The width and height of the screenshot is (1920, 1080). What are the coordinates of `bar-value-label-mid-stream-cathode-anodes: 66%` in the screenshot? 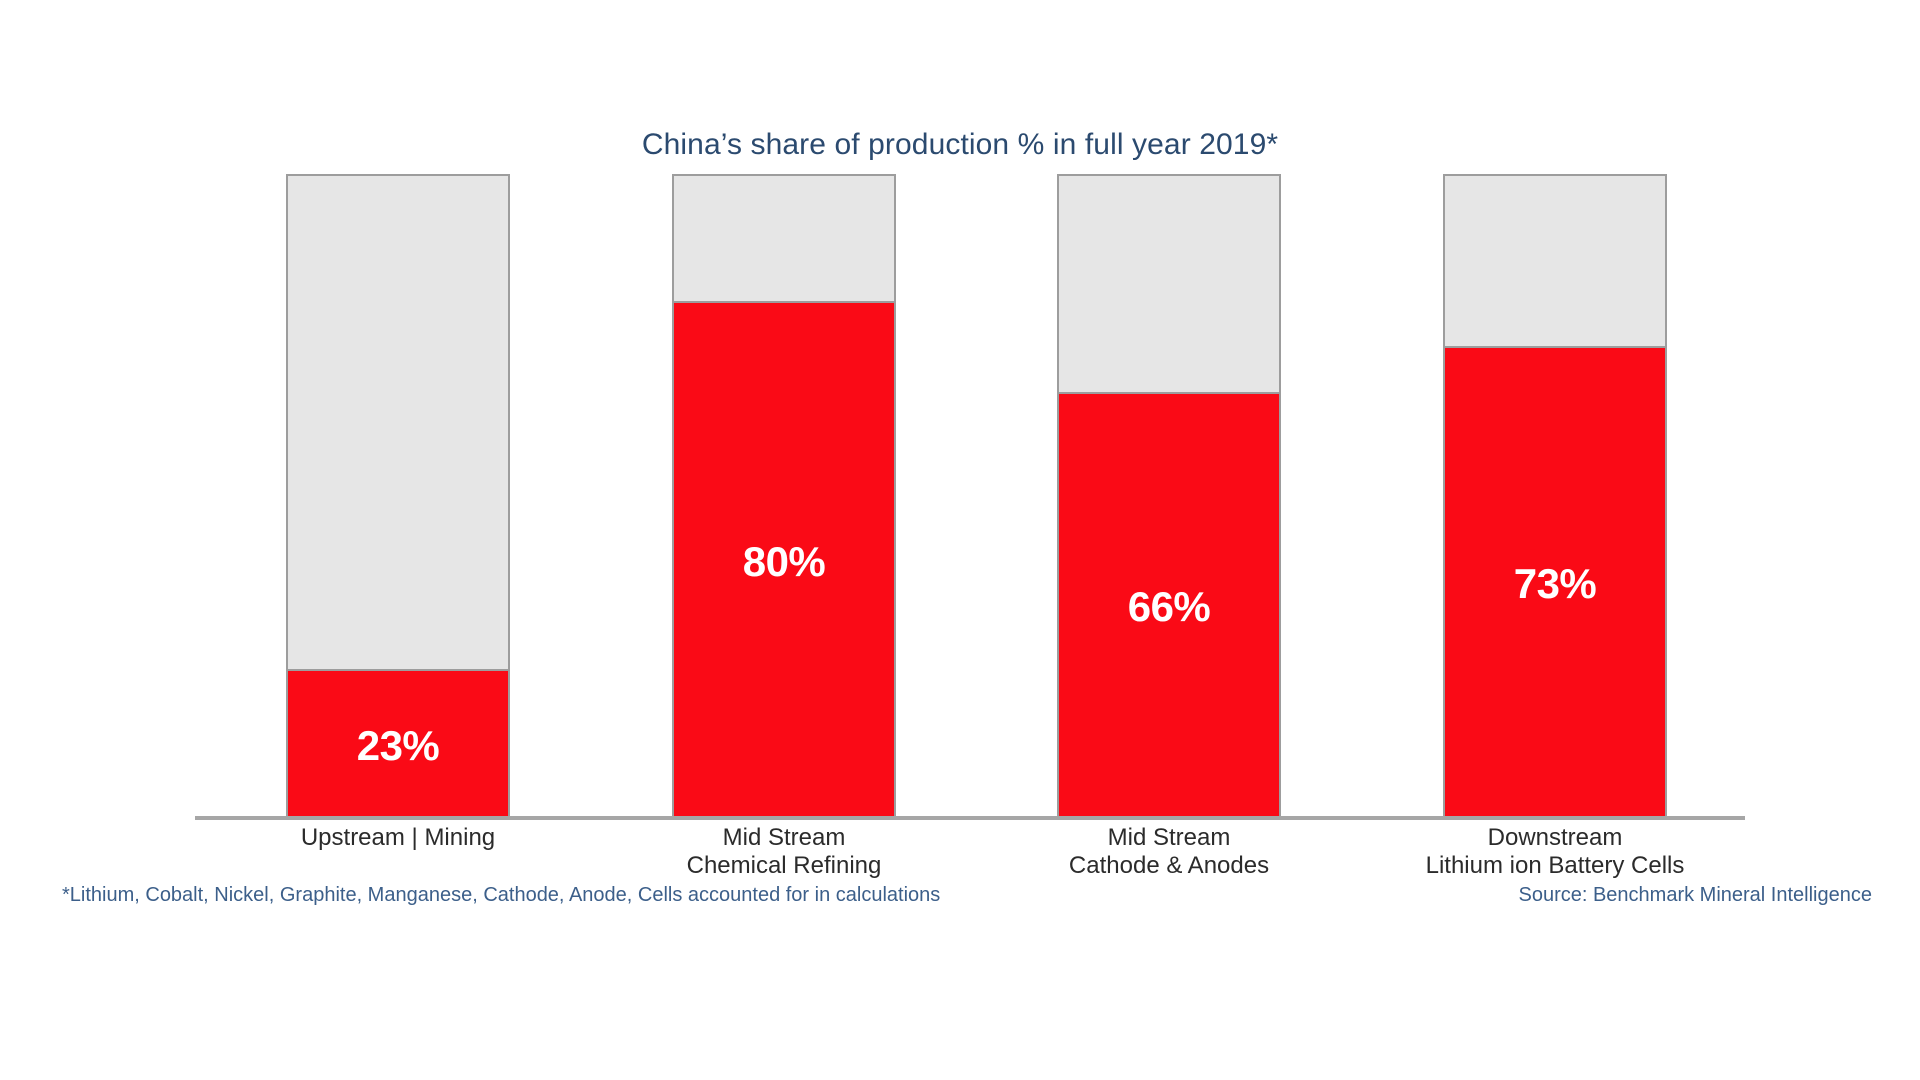 It's located at (1169, 606).